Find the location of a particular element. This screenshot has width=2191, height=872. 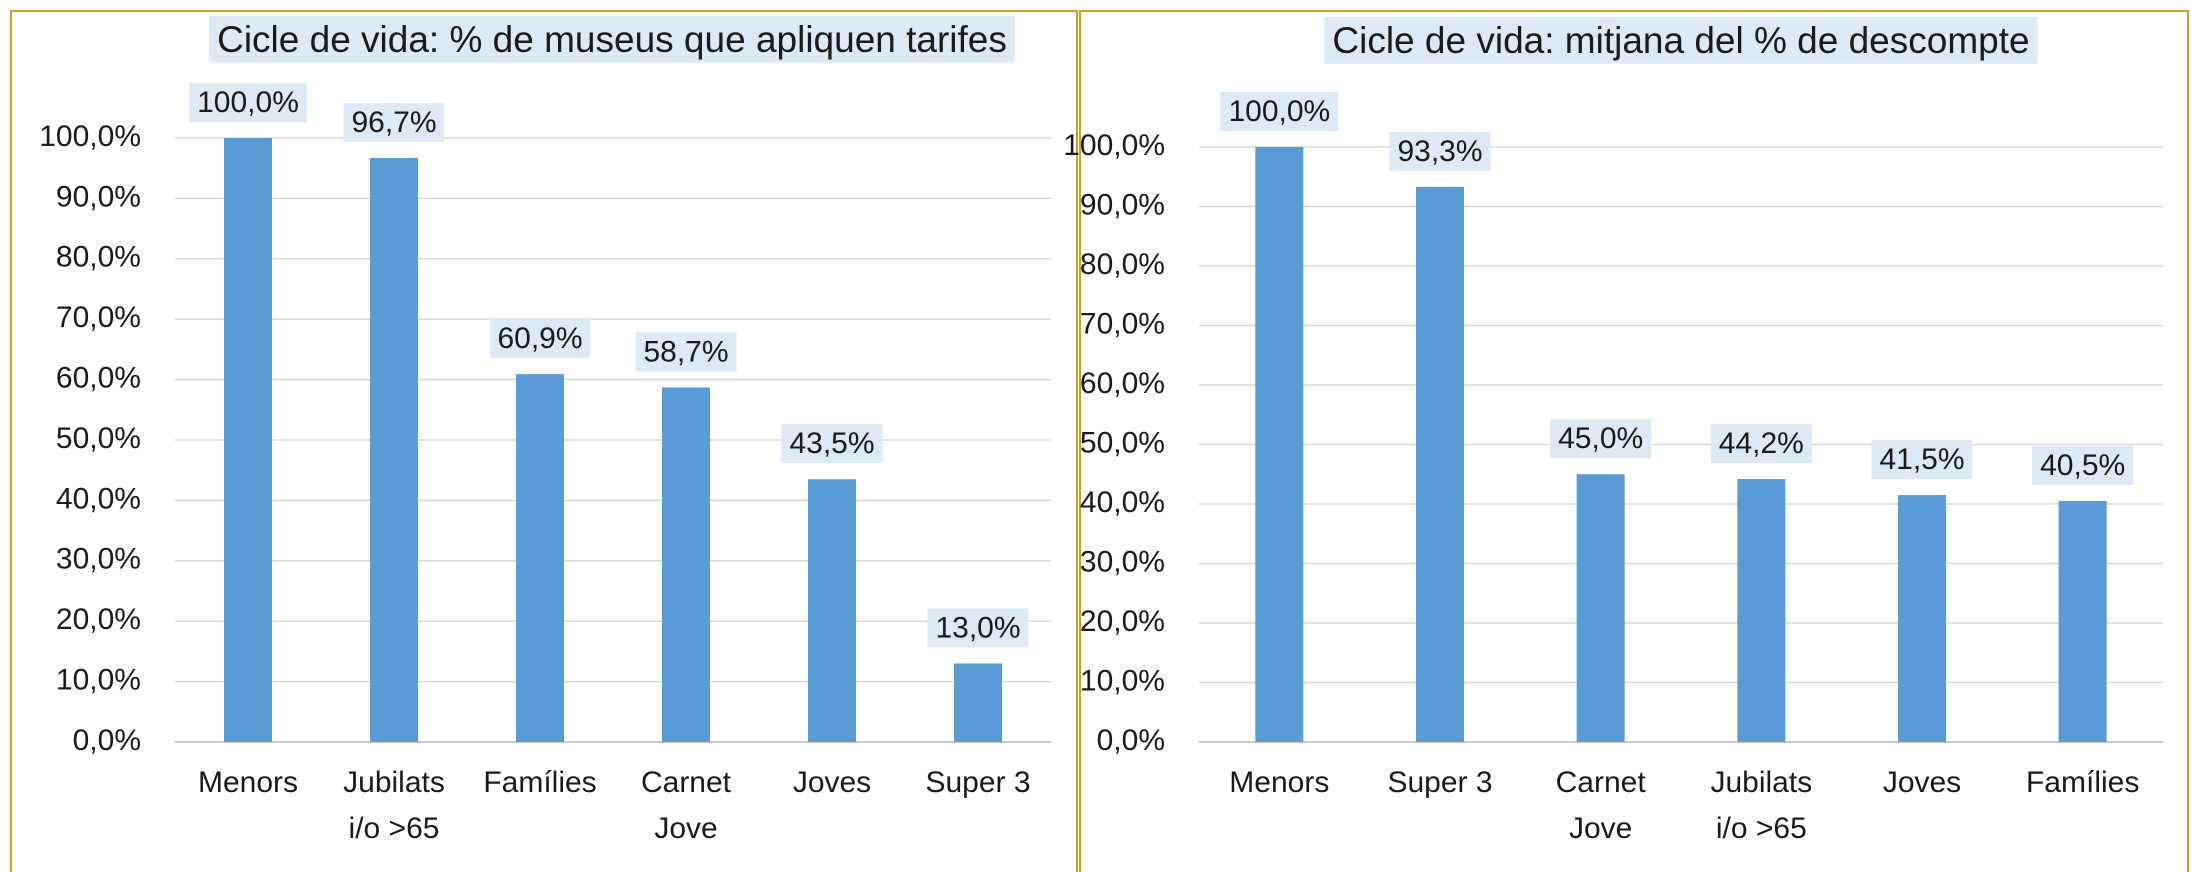

data-label: 45,0% is located at coordinates (1600, 438).